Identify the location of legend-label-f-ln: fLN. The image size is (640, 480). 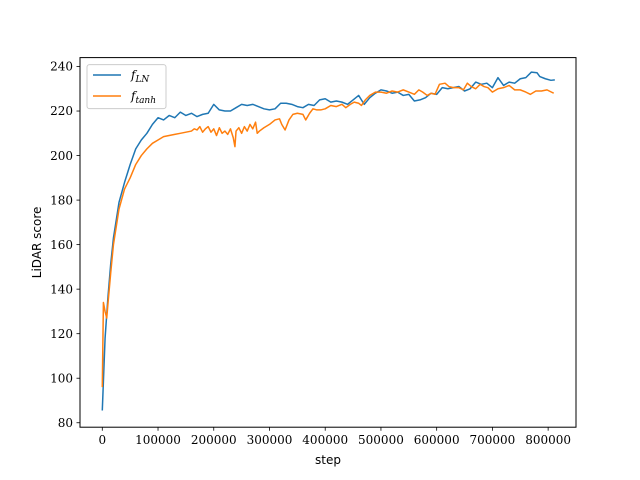
(140, 76).